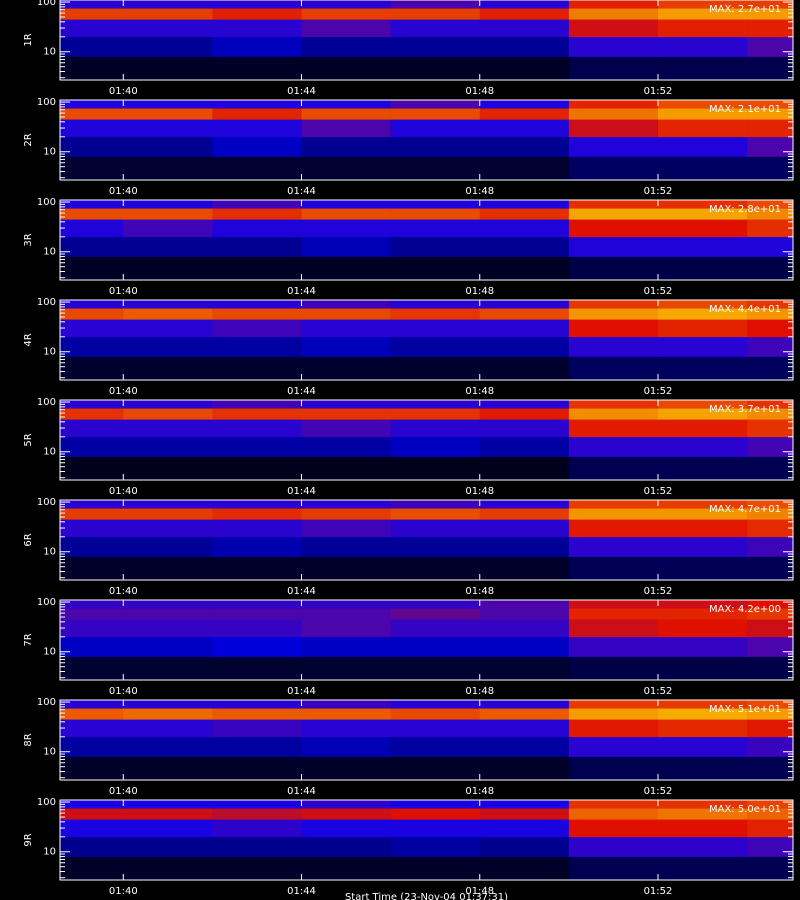 The width and height of the screenshot is (800, 900). I want to click on max-label: MAX: 4.7e+01, so click(745, 509).